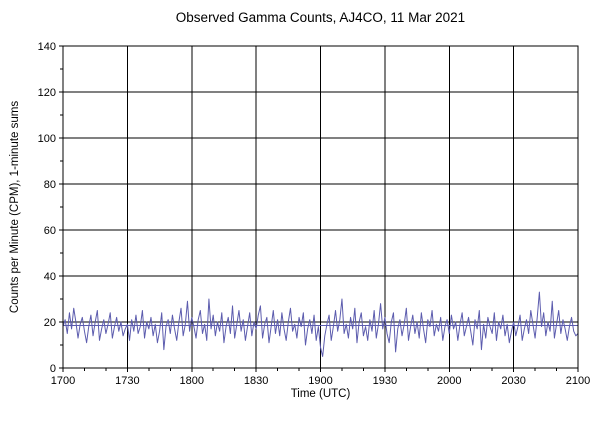 The height and width of the screenshot is (428, 600). I want to click on x-tick-label: 1800, so click(192, 381).